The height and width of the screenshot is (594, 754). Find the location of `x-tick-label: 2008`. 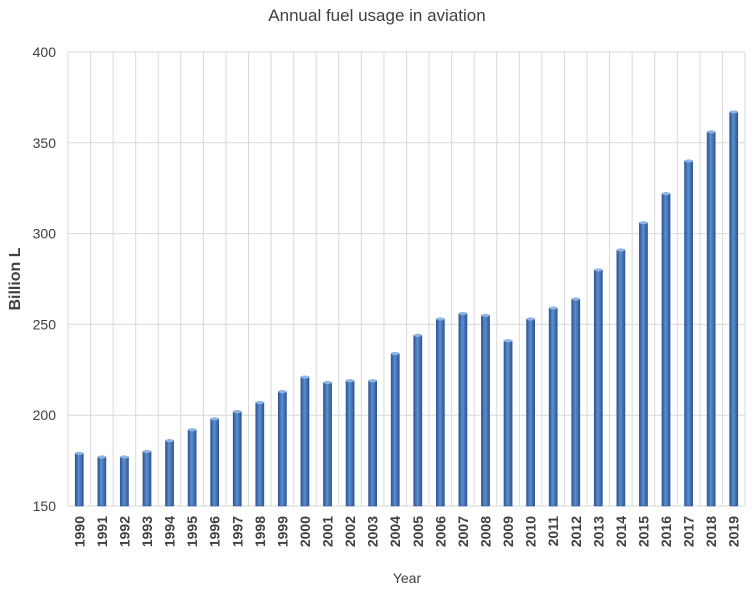

x-tick-label: 2008 is located at coordinates (485, 531).